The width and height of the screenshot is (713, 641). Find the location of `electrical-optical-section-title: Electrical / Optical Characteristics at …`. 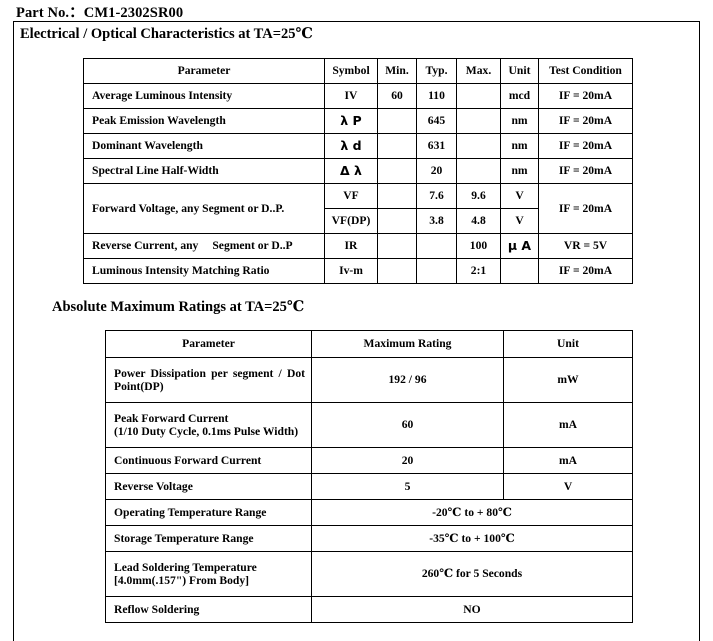

electrical-optical-section-title: Electrical / Optical Characteristics at … is located at coordinates (166, 34).